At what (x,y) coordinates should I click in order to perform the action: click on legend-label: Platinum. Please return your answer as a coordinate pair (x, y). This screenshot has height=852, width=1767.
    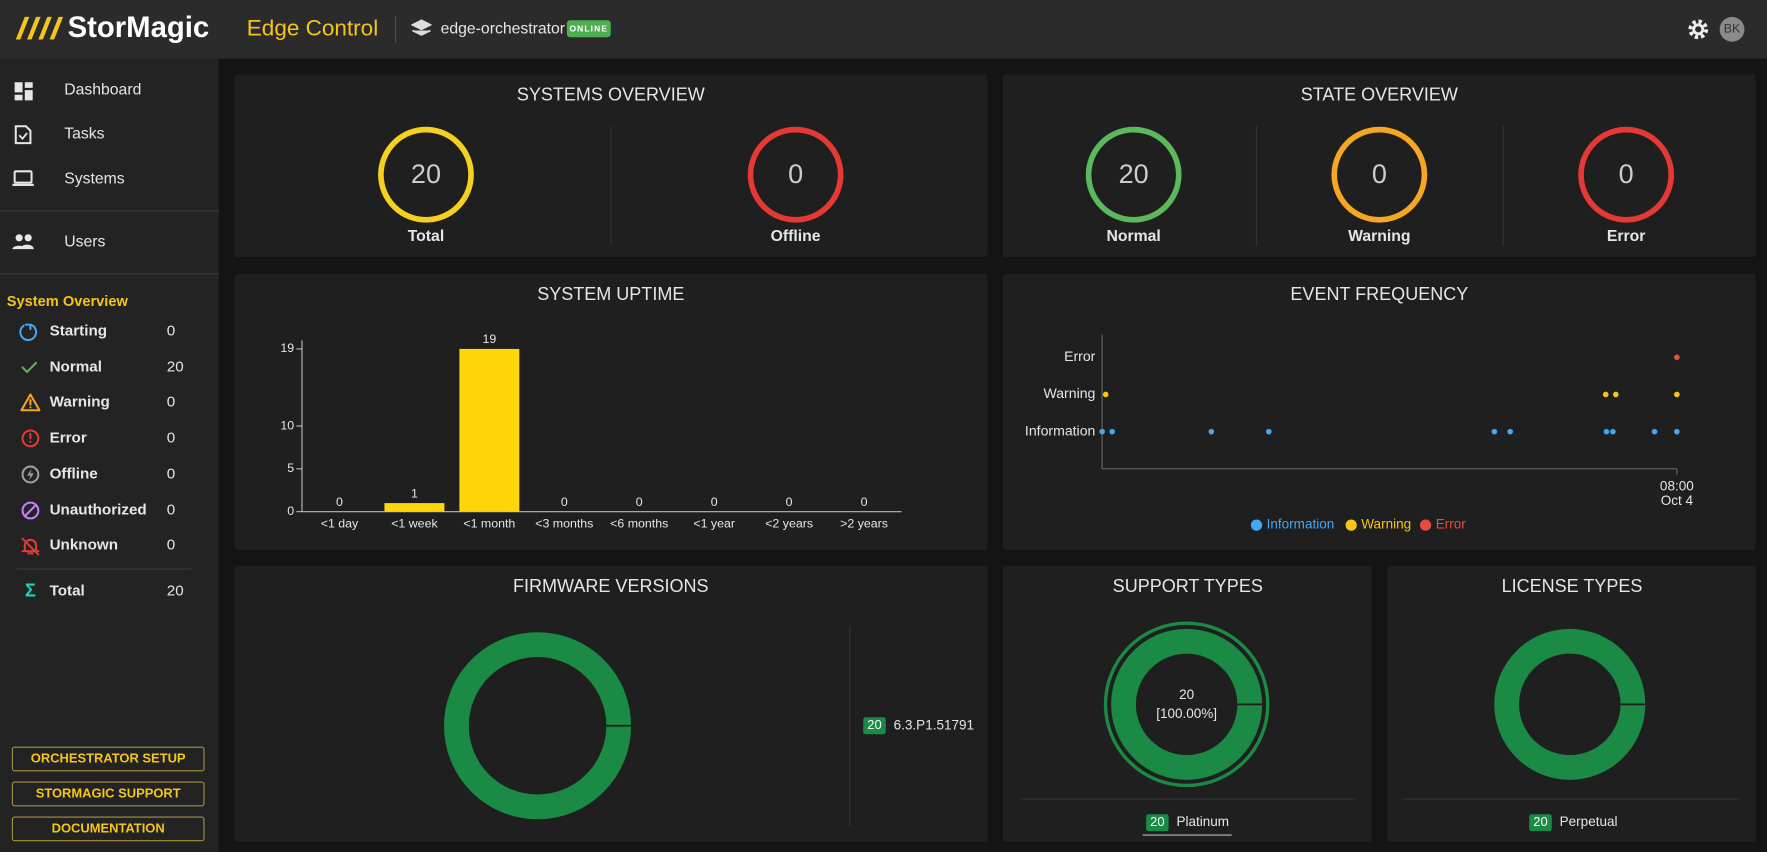
    Looking at the image, I should click on (1202, 821).